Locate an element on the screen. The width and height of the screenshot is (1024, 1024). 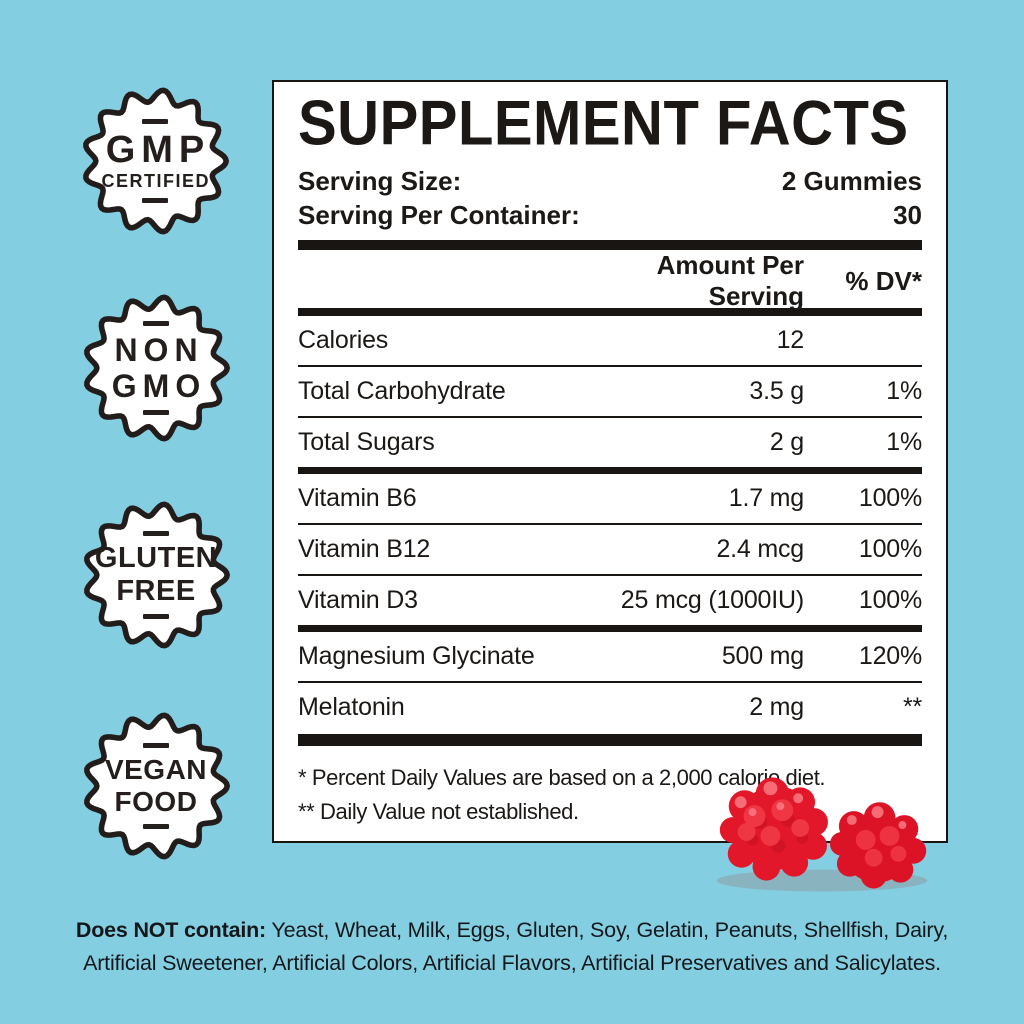
badge-vegan-text: VEGAN FOOD is located at coordinates (156, 786).